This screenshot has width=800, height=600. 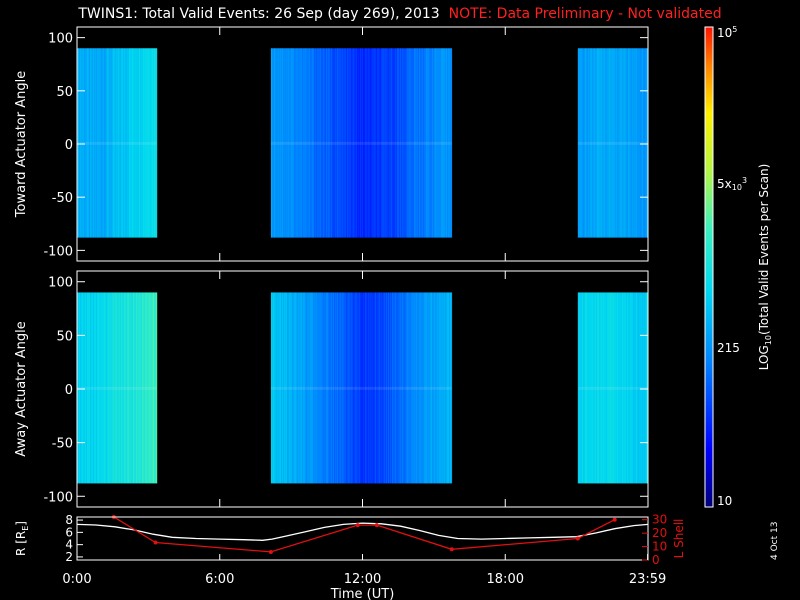 What do you see at coordinates (22, 538) in the screenshot?
I see `y1-axis-label: R [RE]` at bounding box center [22, 538].